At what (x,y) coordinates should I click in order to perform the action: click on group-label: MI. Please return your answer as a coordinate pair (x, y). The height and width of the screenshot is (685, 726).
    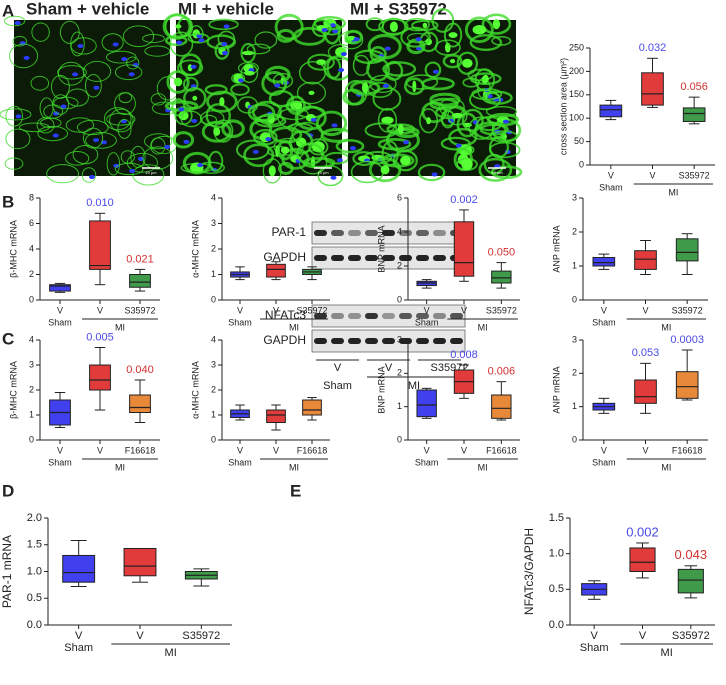
    Looking at the image, I should click on (673, 192).